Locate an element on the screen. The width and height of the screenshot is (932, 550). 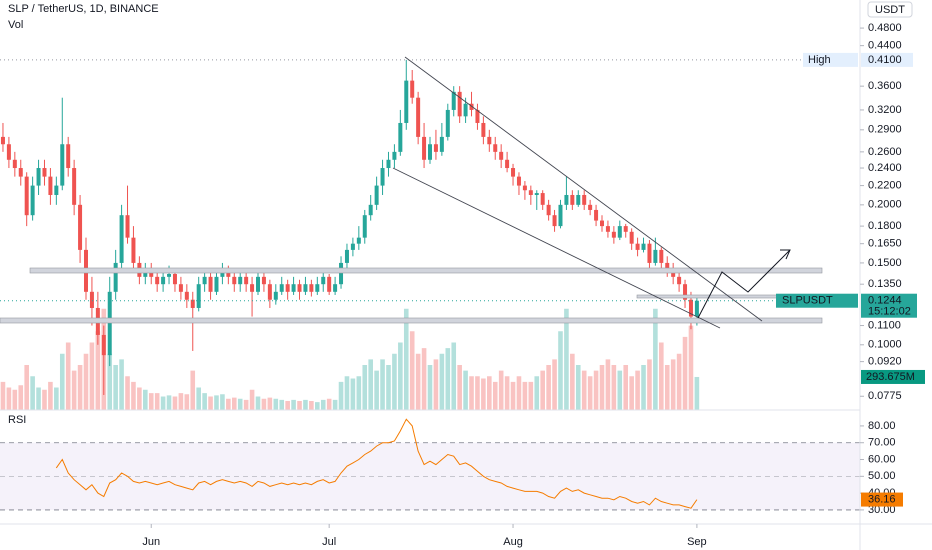
currency: USDT is located at coordinates (890, 10).